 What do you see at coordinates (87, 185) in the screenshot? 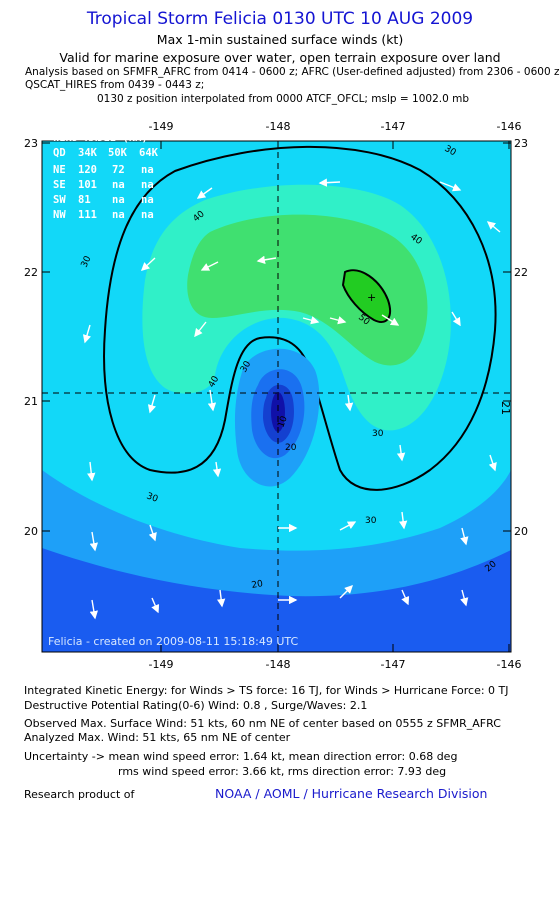
I see `radii-row-34k: 101` at bounding box center [87, 185].